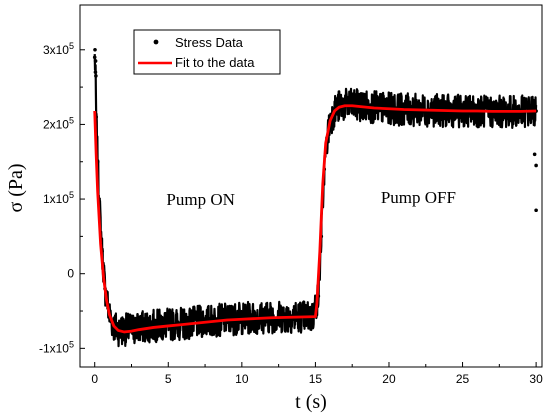 Image resolution: width=550 pixels, height=419 pixels. Describe the element at coordinates (418, 197) in the screenshot. I see `annotation-label: Pump OFF` at that location.